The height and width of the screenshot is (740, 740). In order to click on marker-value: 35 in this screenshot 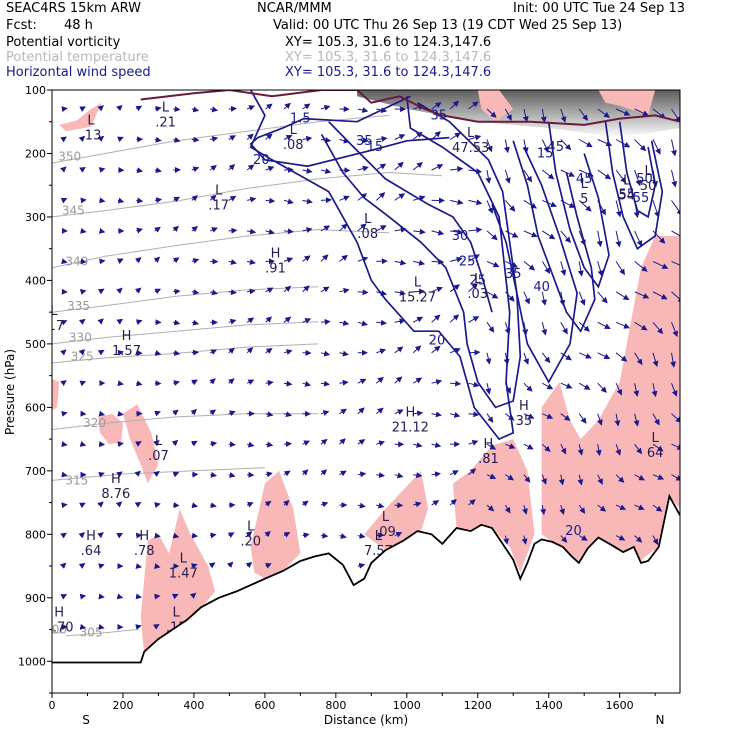, I will do `click(524, 421)`.